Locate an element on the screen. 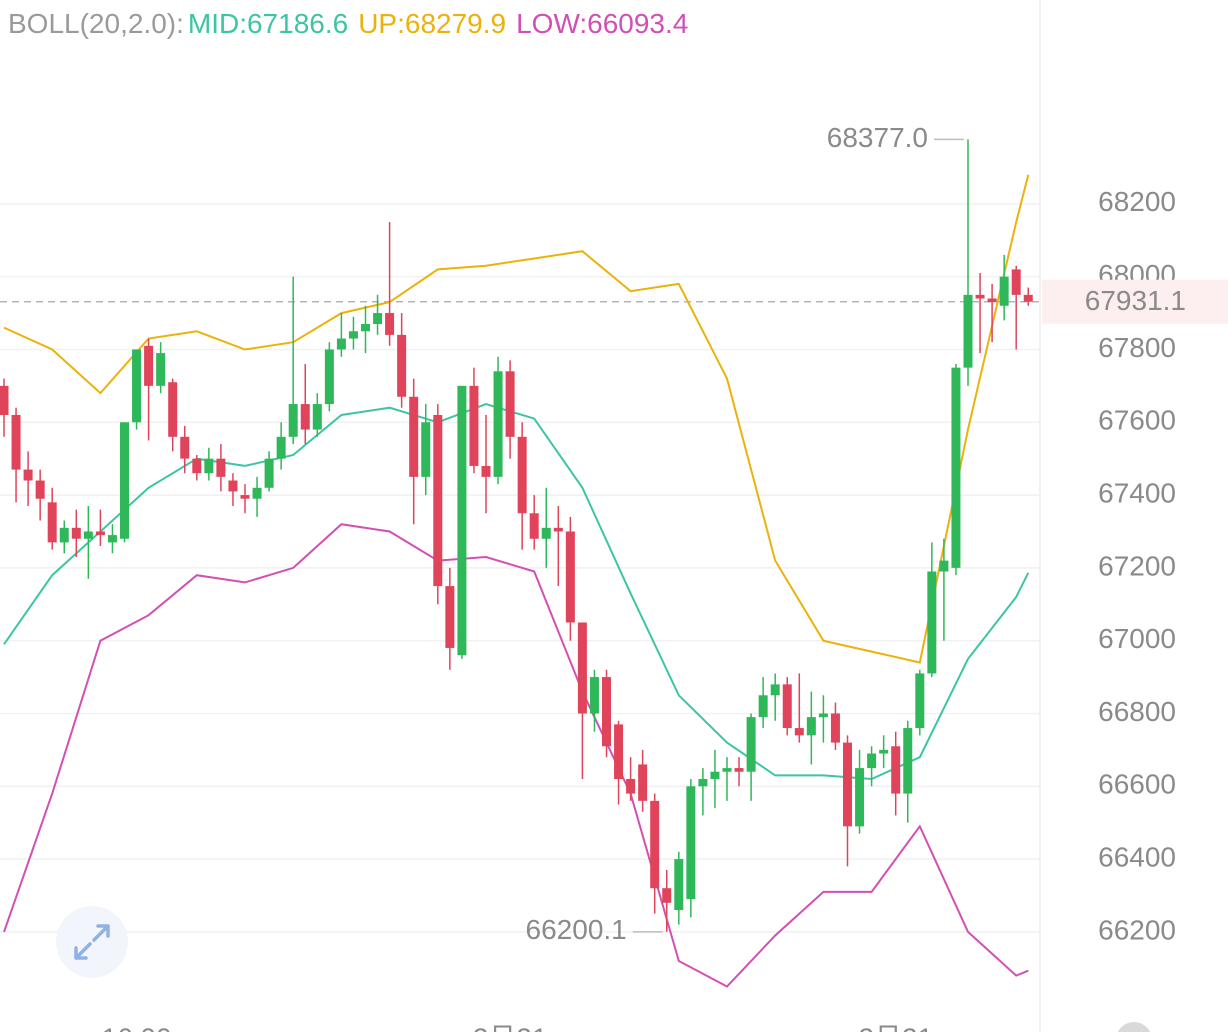  x-tick-label: 16:00 is located at coordinates (137, 1027).